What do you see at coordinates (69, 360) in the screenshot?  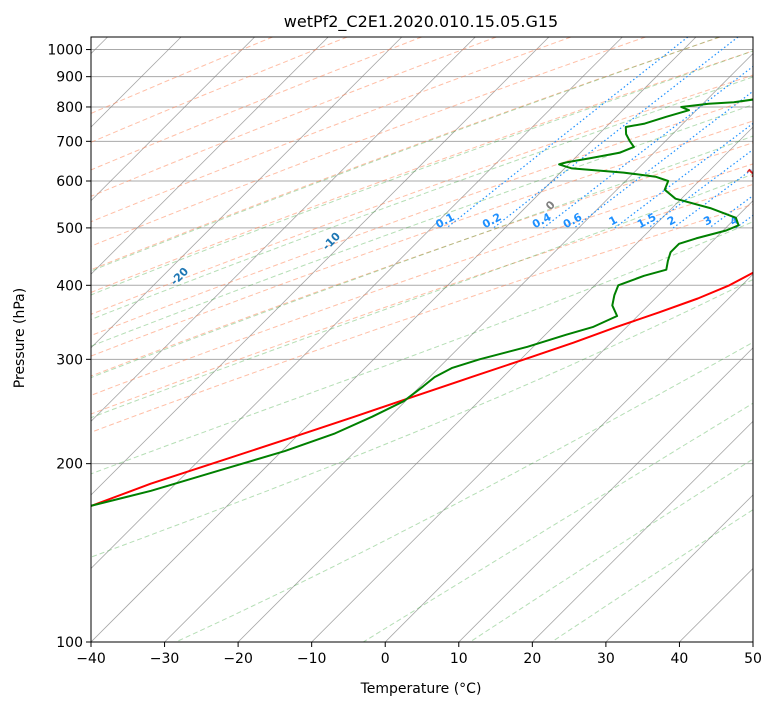 I see `y-tick-label: 300` at bounding box center [69, 360].